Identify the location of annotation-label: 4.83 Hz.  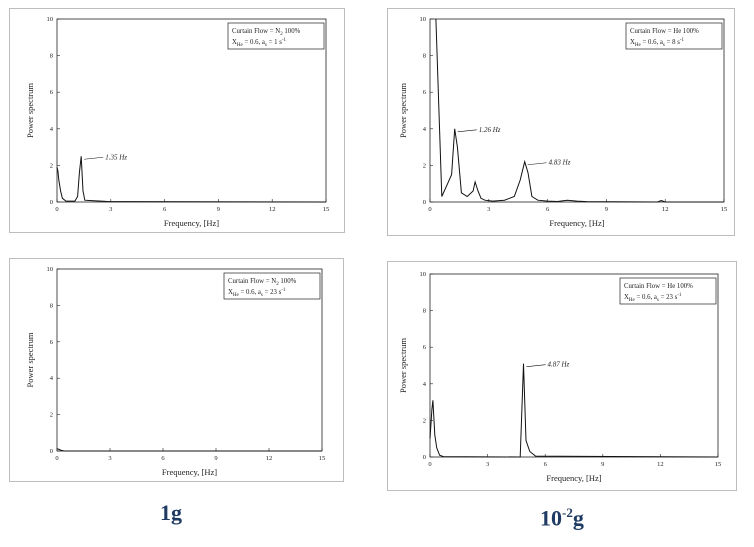
(560, 163).